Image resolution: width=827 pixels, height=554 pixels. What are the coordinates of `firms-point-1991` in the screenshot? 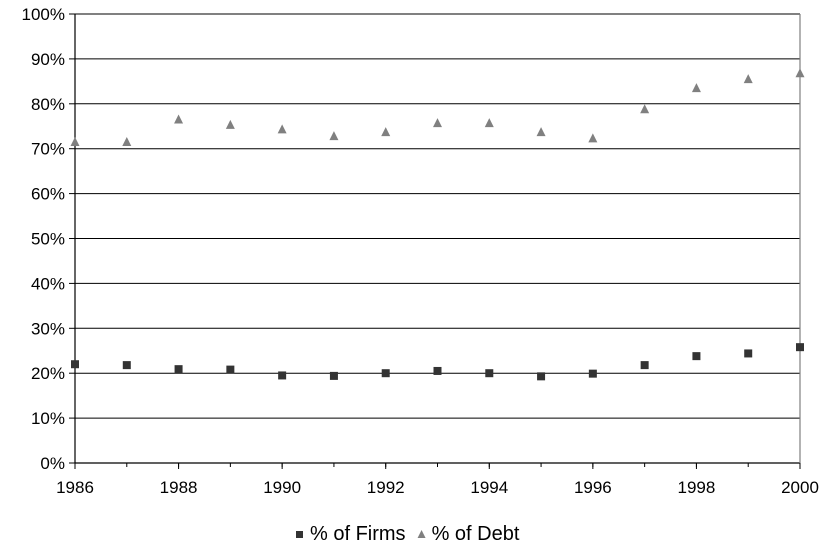 It's located at (333, 375).